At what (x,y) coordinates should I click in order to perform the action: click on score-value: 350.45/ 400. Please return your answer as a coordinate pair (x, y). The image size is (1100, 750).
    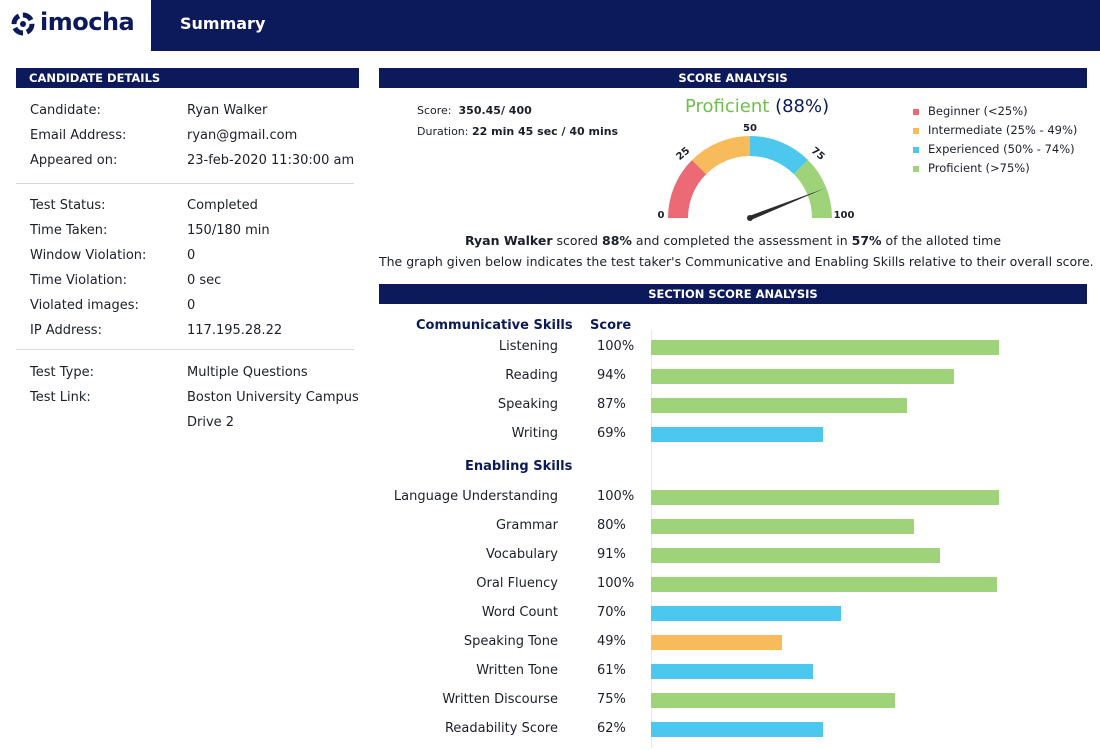
    Looking at the image, I should click on (495, 110).